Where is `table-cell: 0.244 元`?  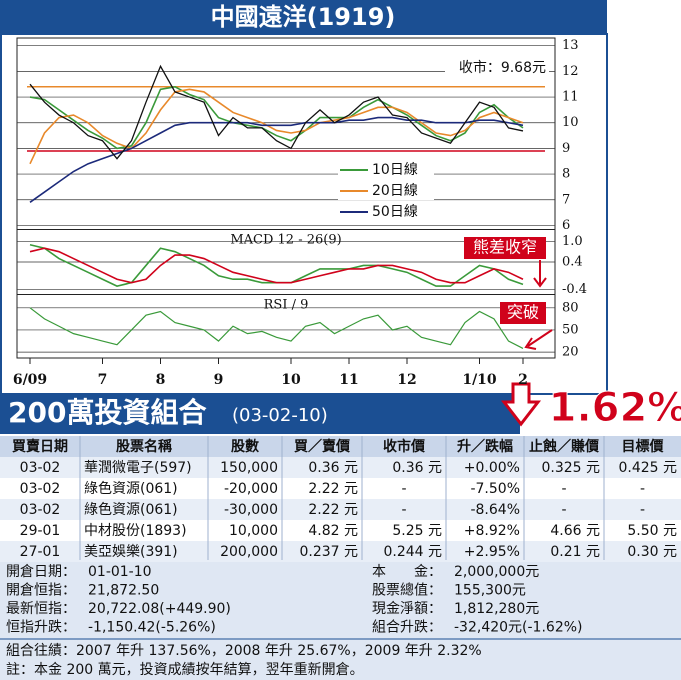
table-cell: 0.244 元 is located at coordinates (412, 552).